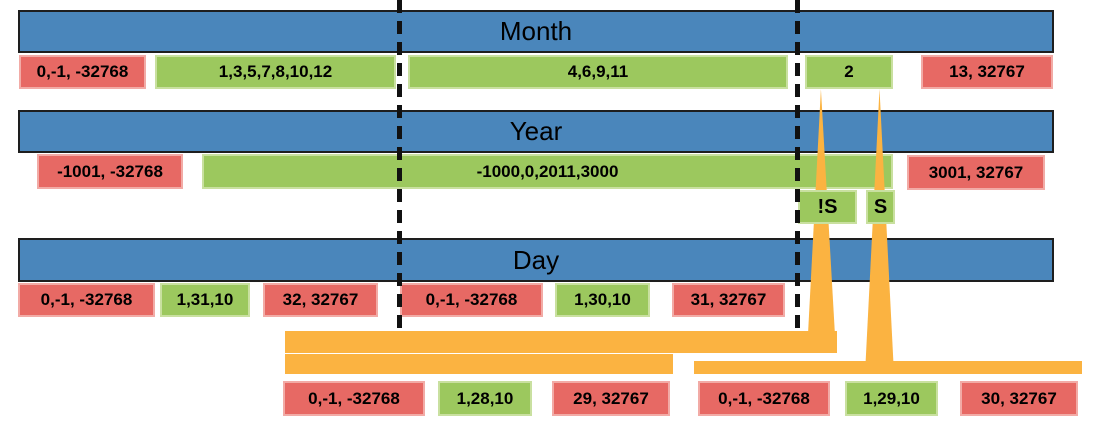 The height and width of the screenshot is (436, 1093). What do you see at coordinates (86, 300) in the screenshot?
I see `day-31month-invalid-low: 0,-1, -32768` at bounding box center [86, 300].